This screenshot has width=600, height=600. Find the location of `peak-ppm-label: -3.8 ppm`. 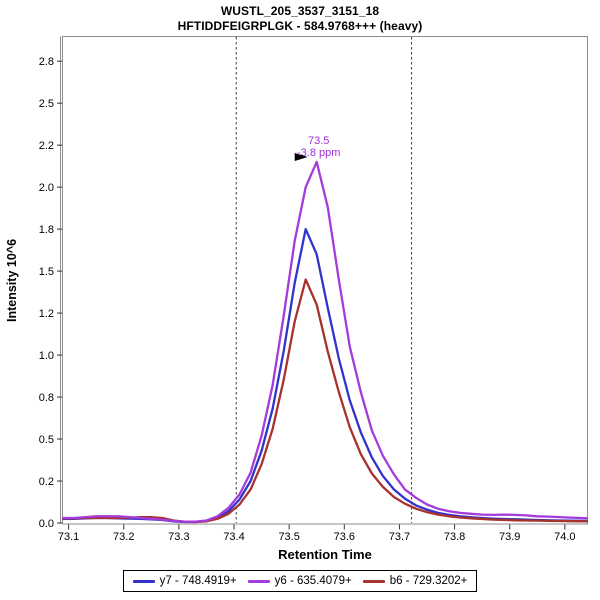

peak-ppm-label: -3.8 ppm is located at coordinates (318, 153).